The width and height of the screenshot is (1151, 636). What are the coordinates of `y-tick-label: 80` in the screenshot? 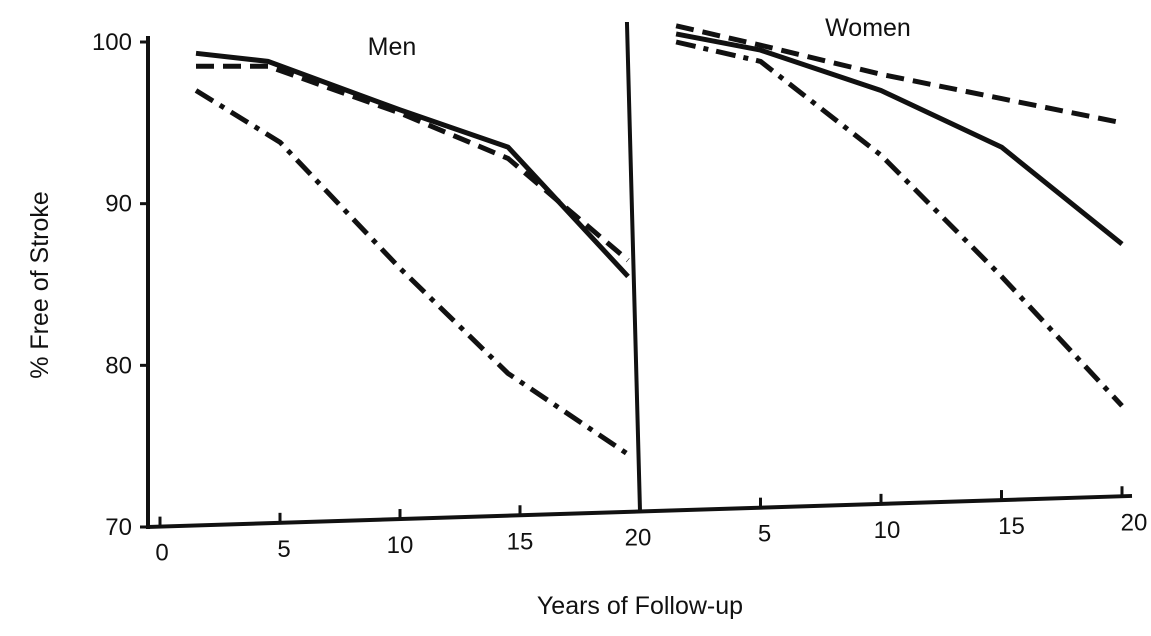 It's located at (118, 365).